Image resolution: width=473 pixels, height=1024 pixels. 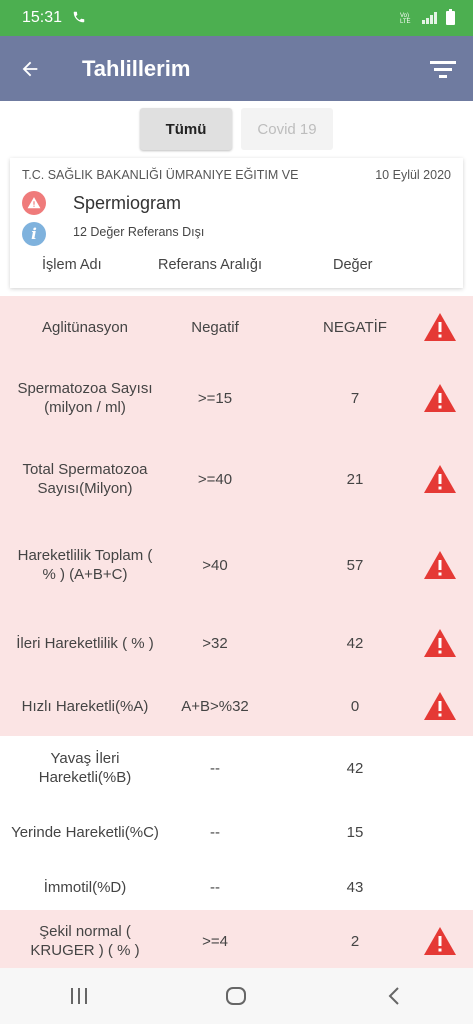 I want to click on home-icon, so click(x=236, y=996).